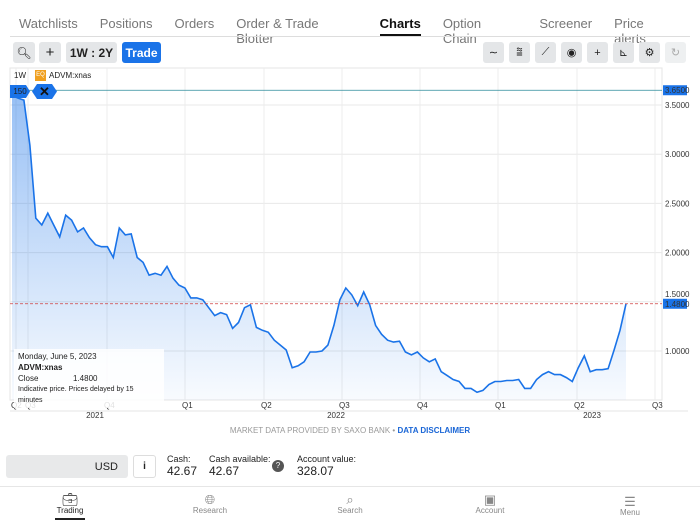 This screenshot has height=525, width=700. I want to click on help-icon: ?, so click(278, 466).